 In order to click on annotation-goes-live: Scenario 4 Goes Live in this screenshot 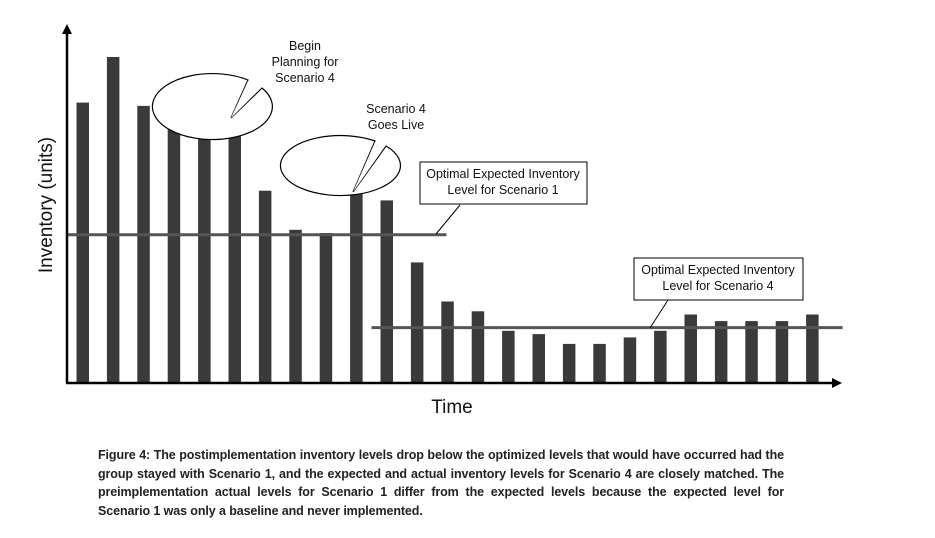, I will do `click(352, 149)`.